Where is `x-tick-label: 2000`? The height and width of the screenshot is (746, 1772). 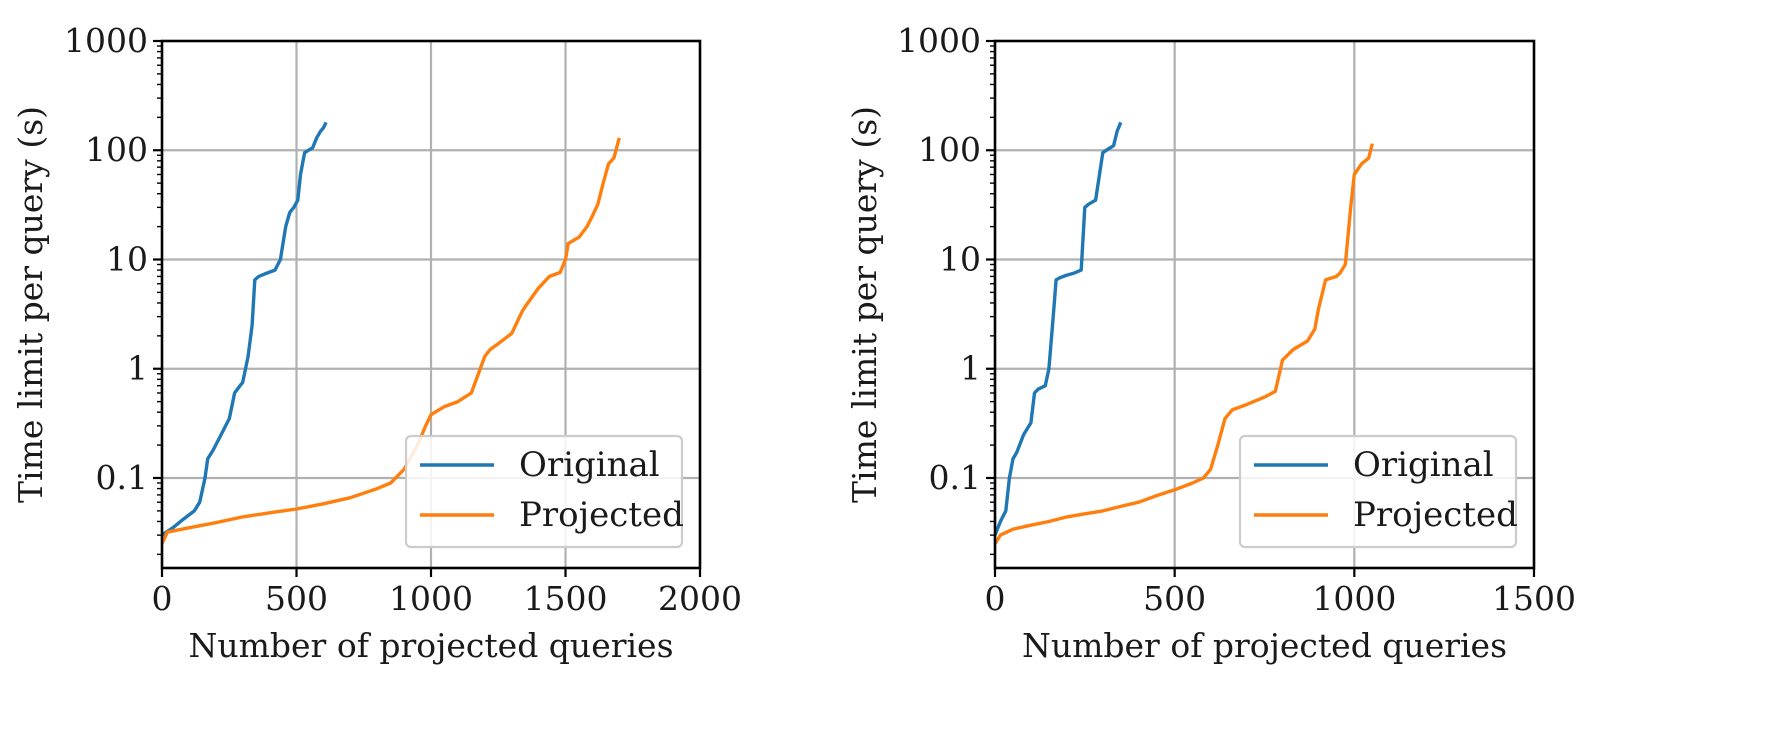 x-tick-label: 2000 is located at coordinates (700, 598).